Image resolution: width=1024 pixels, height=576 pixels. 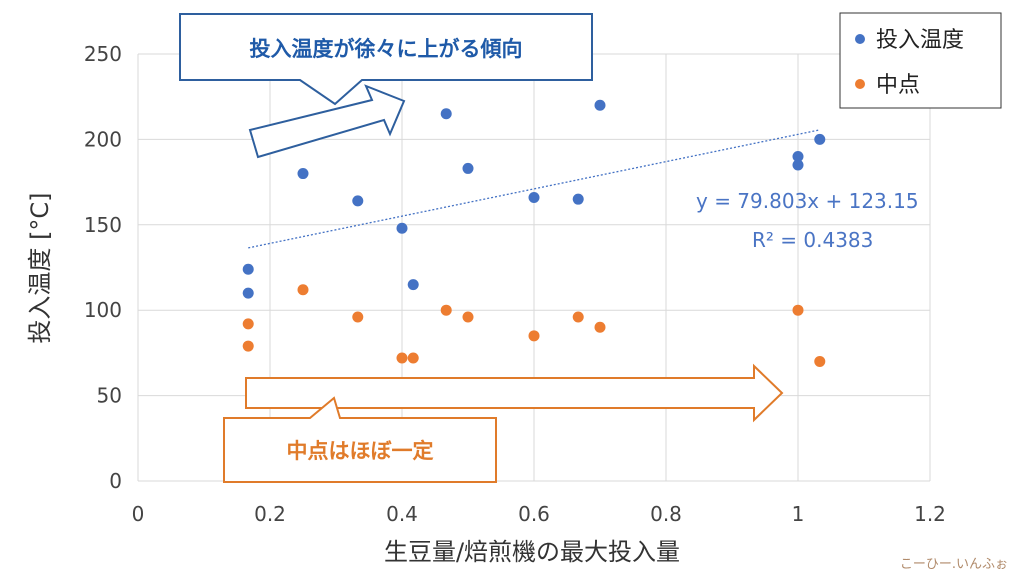 I want to click on y-axis-title: 投入温度 [°C], so click(x=40, y=267).